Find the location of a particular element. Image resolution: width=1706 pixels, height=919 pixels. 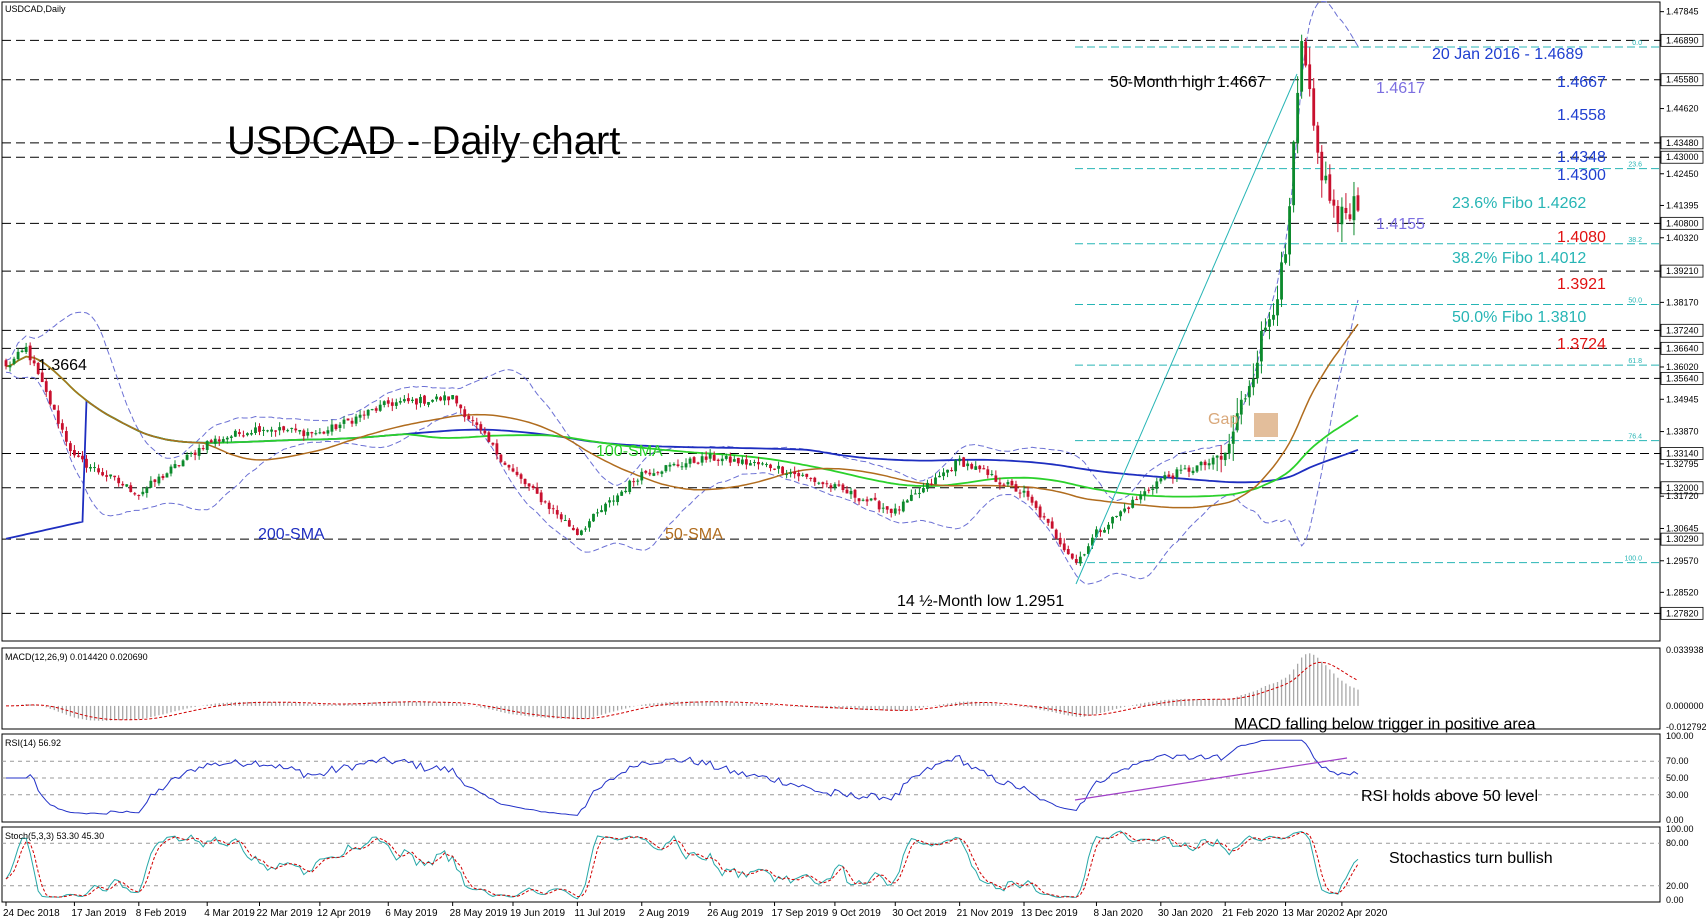

price-tick-label: 1.46890 is located at coordinates (1682, 40).